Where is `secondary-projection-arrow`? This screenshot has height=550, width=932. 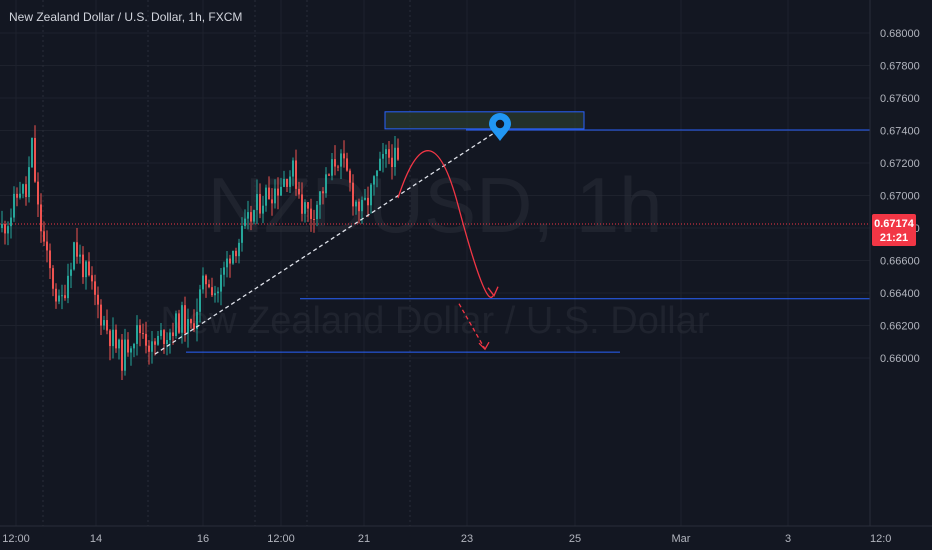
secondary-projection-arrow is located at coordinates (472, 326).